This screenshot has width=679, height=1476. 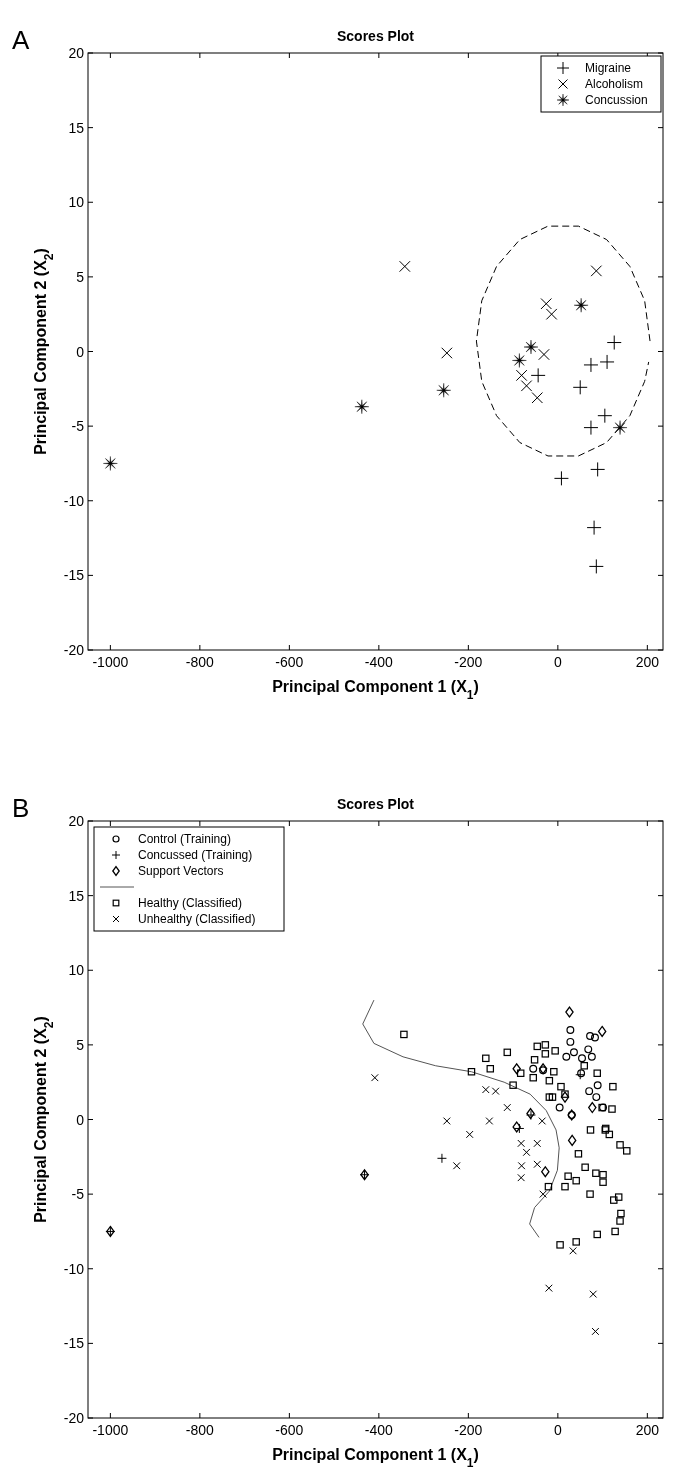 What do you see at coordinates (80, 276) in the screenshot?
I see `y-tick-label: 5` at bounding box center [80, 276].